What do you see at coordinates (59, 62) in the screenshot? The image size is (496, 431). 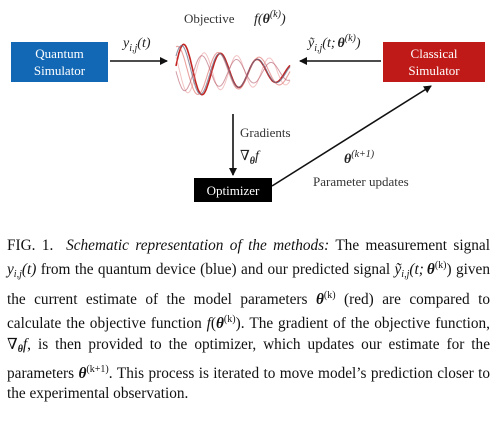 I see `quantum-simulator-box: Quantum Simulator` at bounding box center [59, 62].